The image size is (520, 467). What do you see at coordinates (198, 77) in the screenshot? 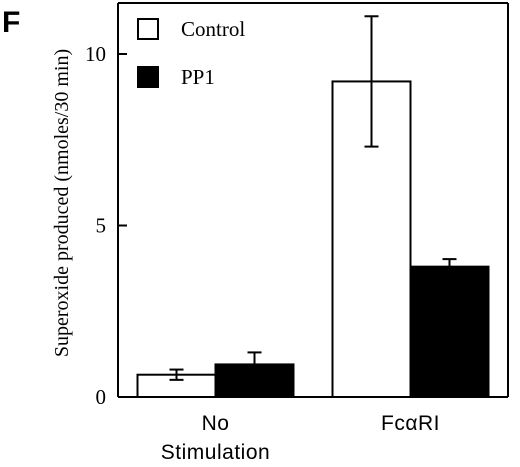
I see `legend-label: PP1` at bounding box center [198, 77].